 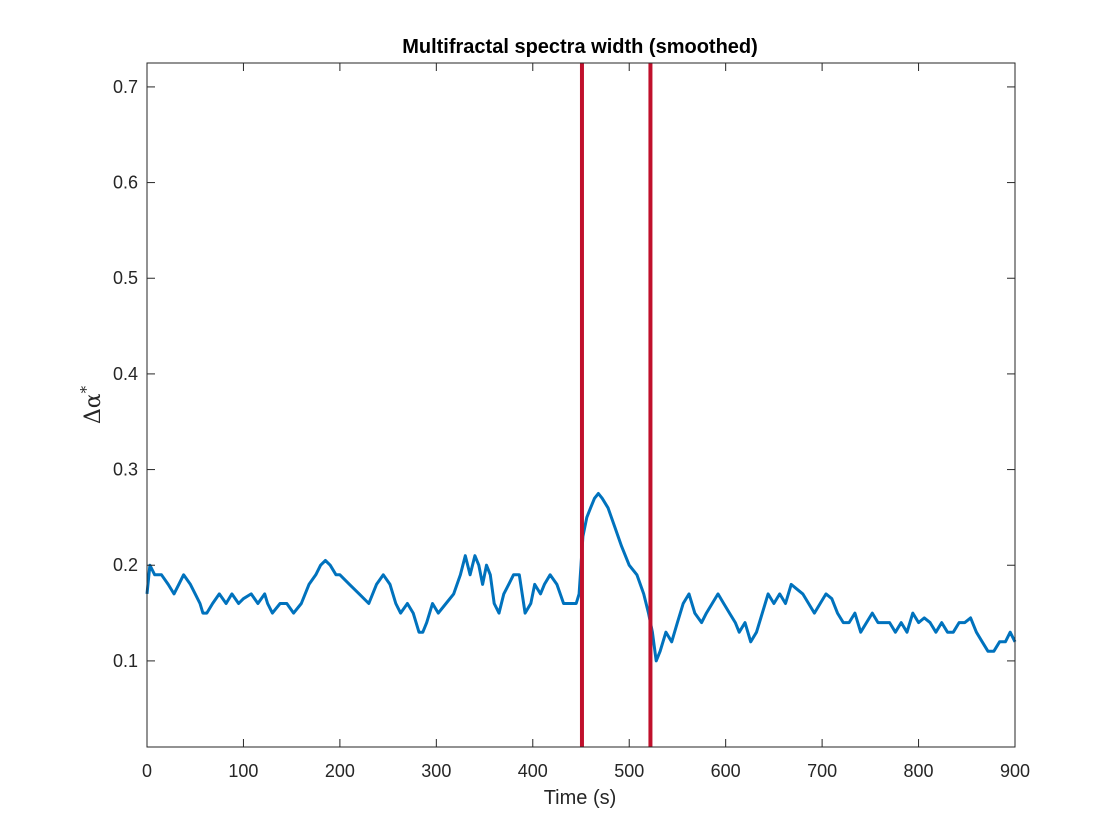 I want to click on y-tick-label: 0.6, so click(x=125, y=183).